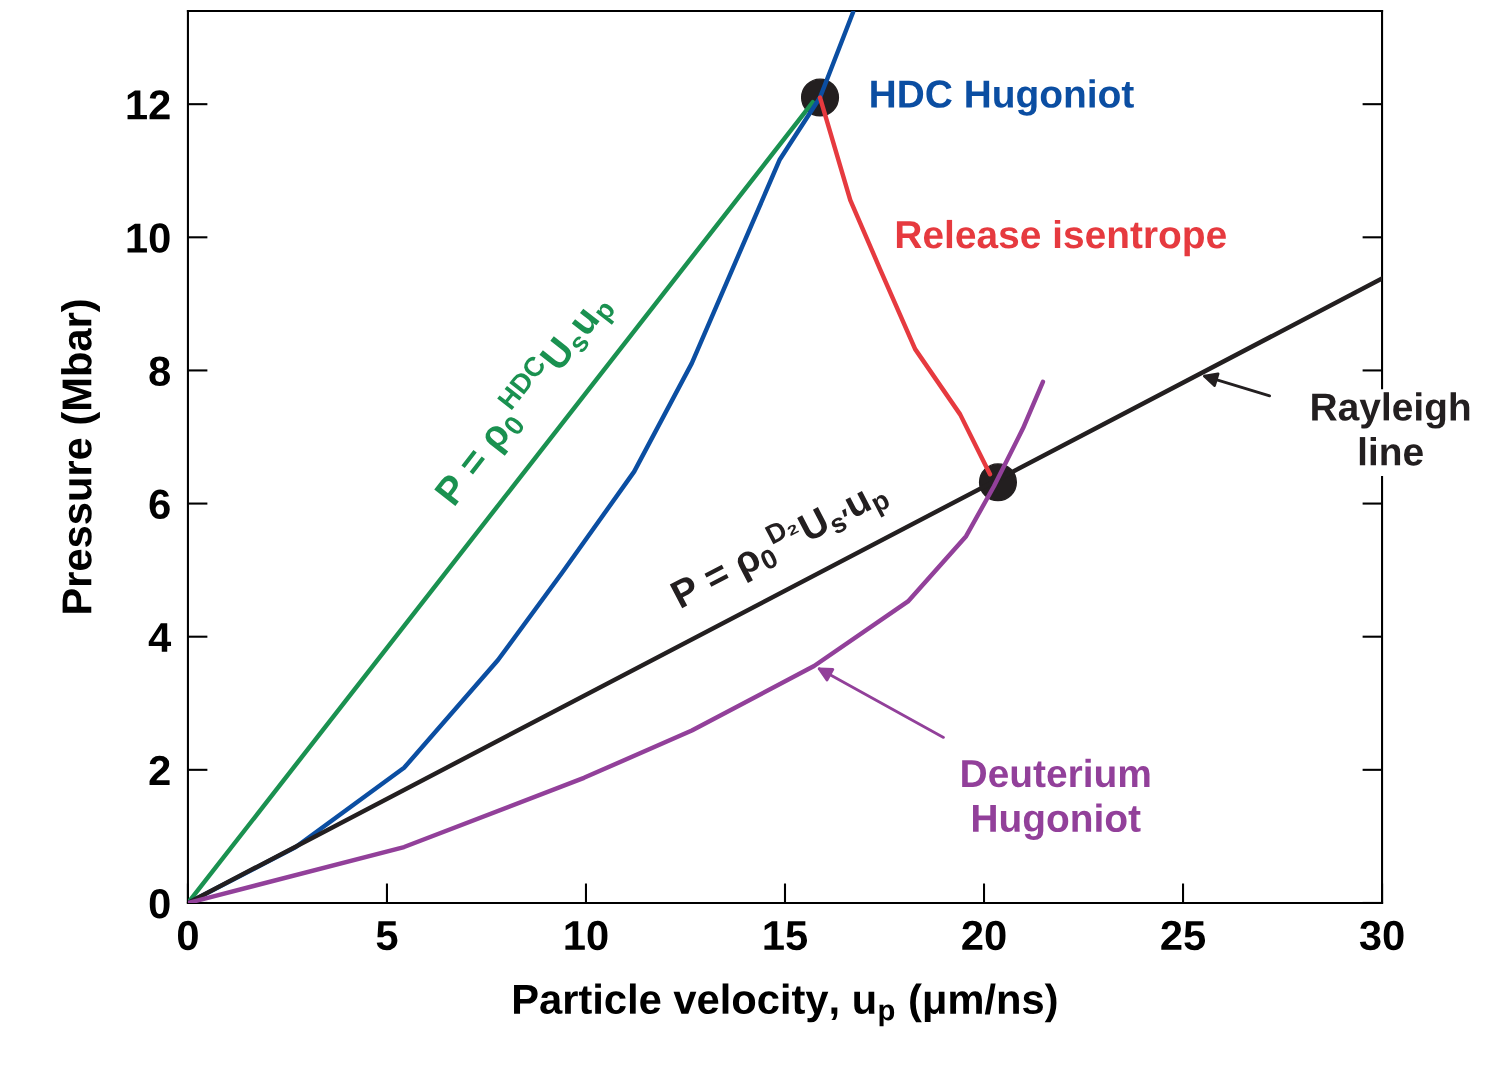 The image size is (1488, 1077). I want to click on x-tick-label: 30, so click(1381, 935).